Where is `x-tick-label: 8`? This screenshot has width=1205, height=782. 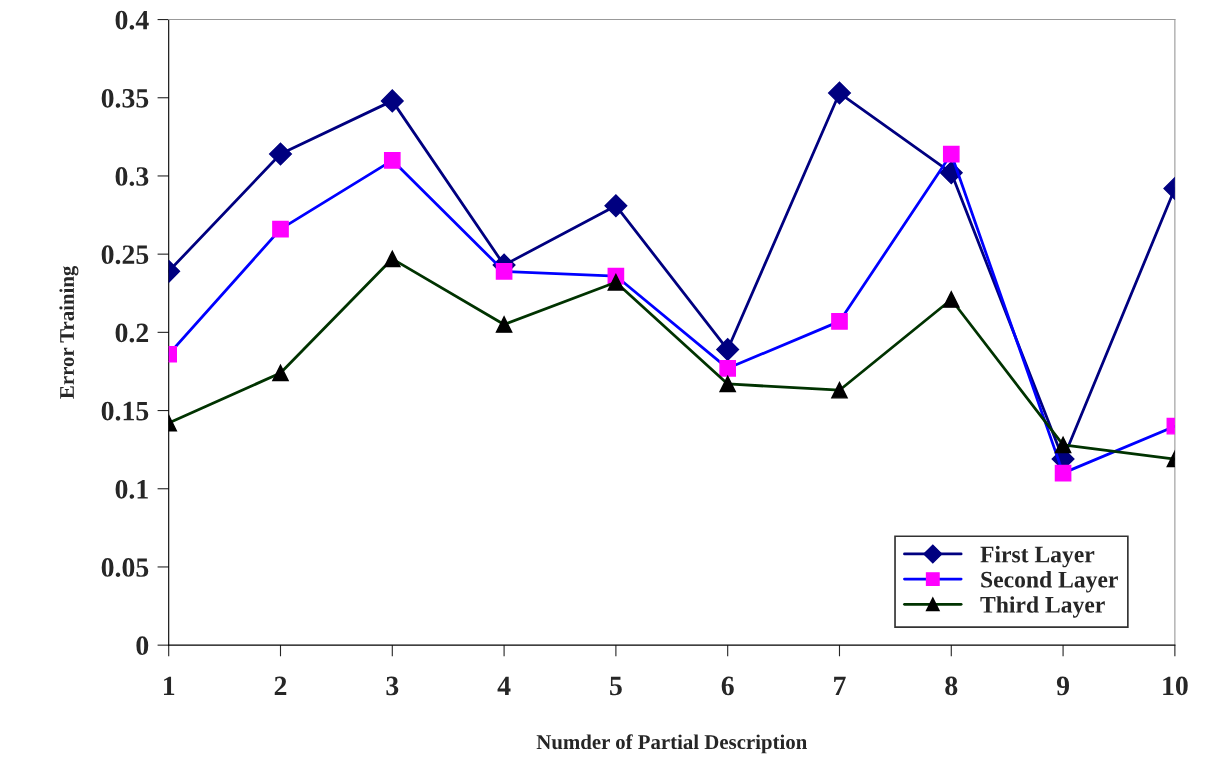
x-tick-label: 8 is located at coordinates (951, 686).